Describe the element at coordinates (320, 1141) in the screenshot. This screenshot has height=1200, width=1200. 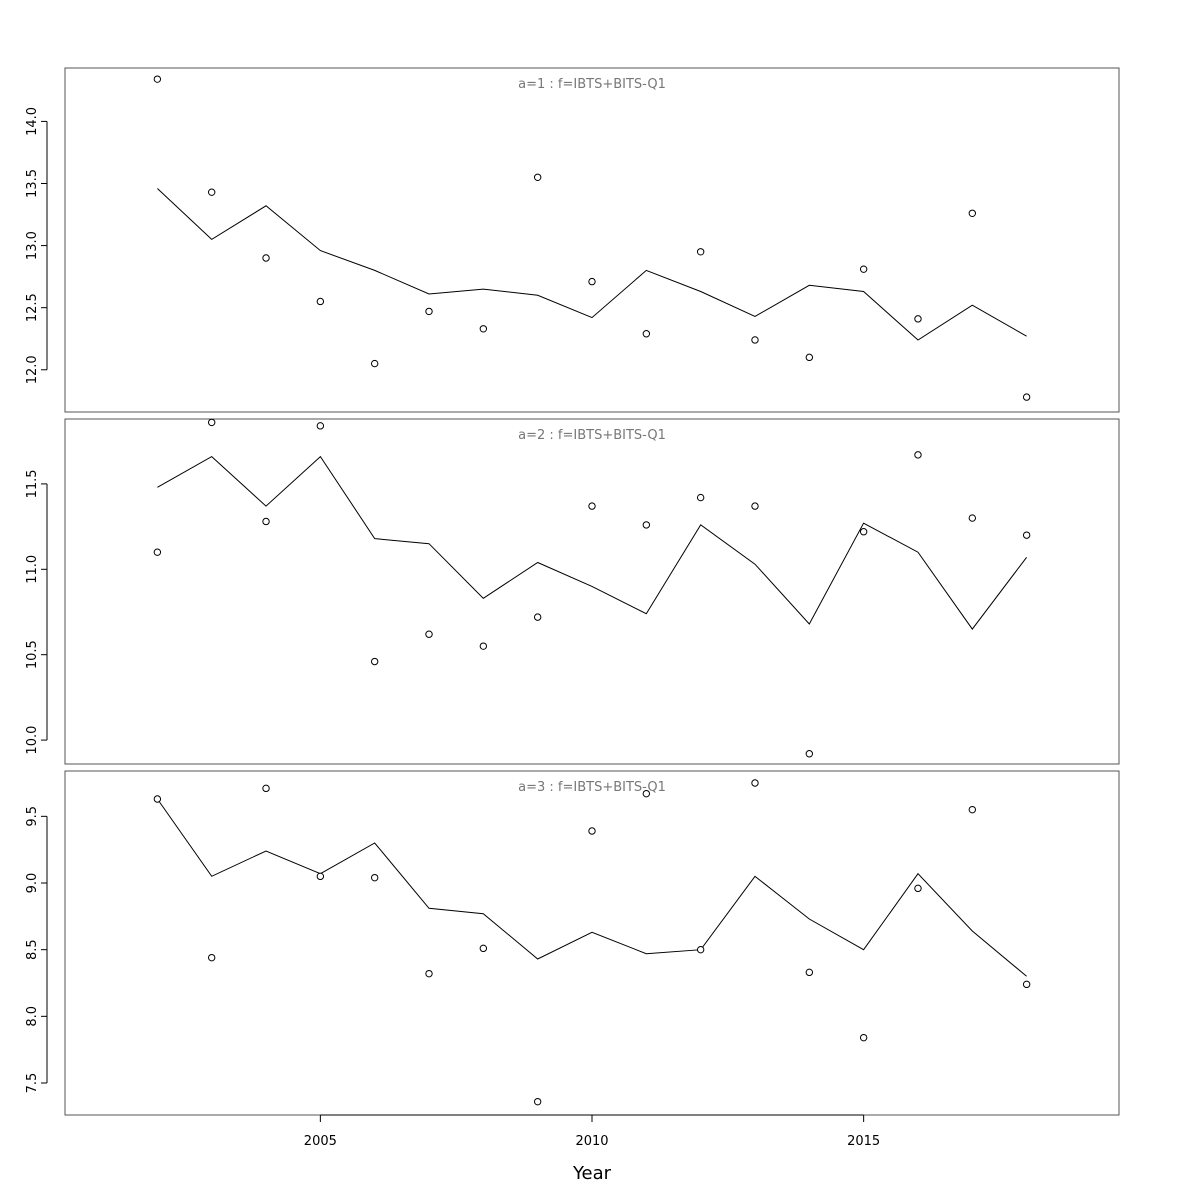
I see `x-tick-label: 2005` at that location.